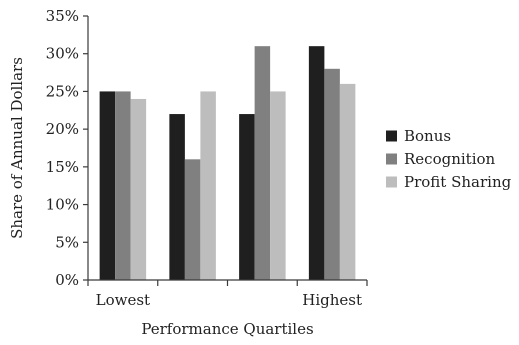  What do you see at coordinates (67, 242) in the screenshot?
I see `y-tick-label: 5%` at bounding box center [67, 242].